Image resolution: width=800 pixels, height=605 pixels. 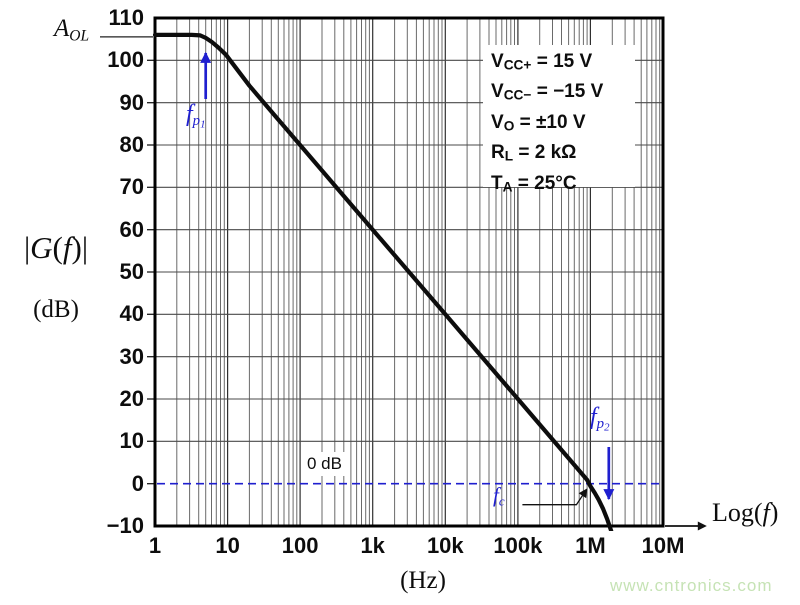 What do you see at coordinates (534, 183) in the screenshot?
I see `condition-row-4: TA = 25°C` at bounding box center [534, 183].